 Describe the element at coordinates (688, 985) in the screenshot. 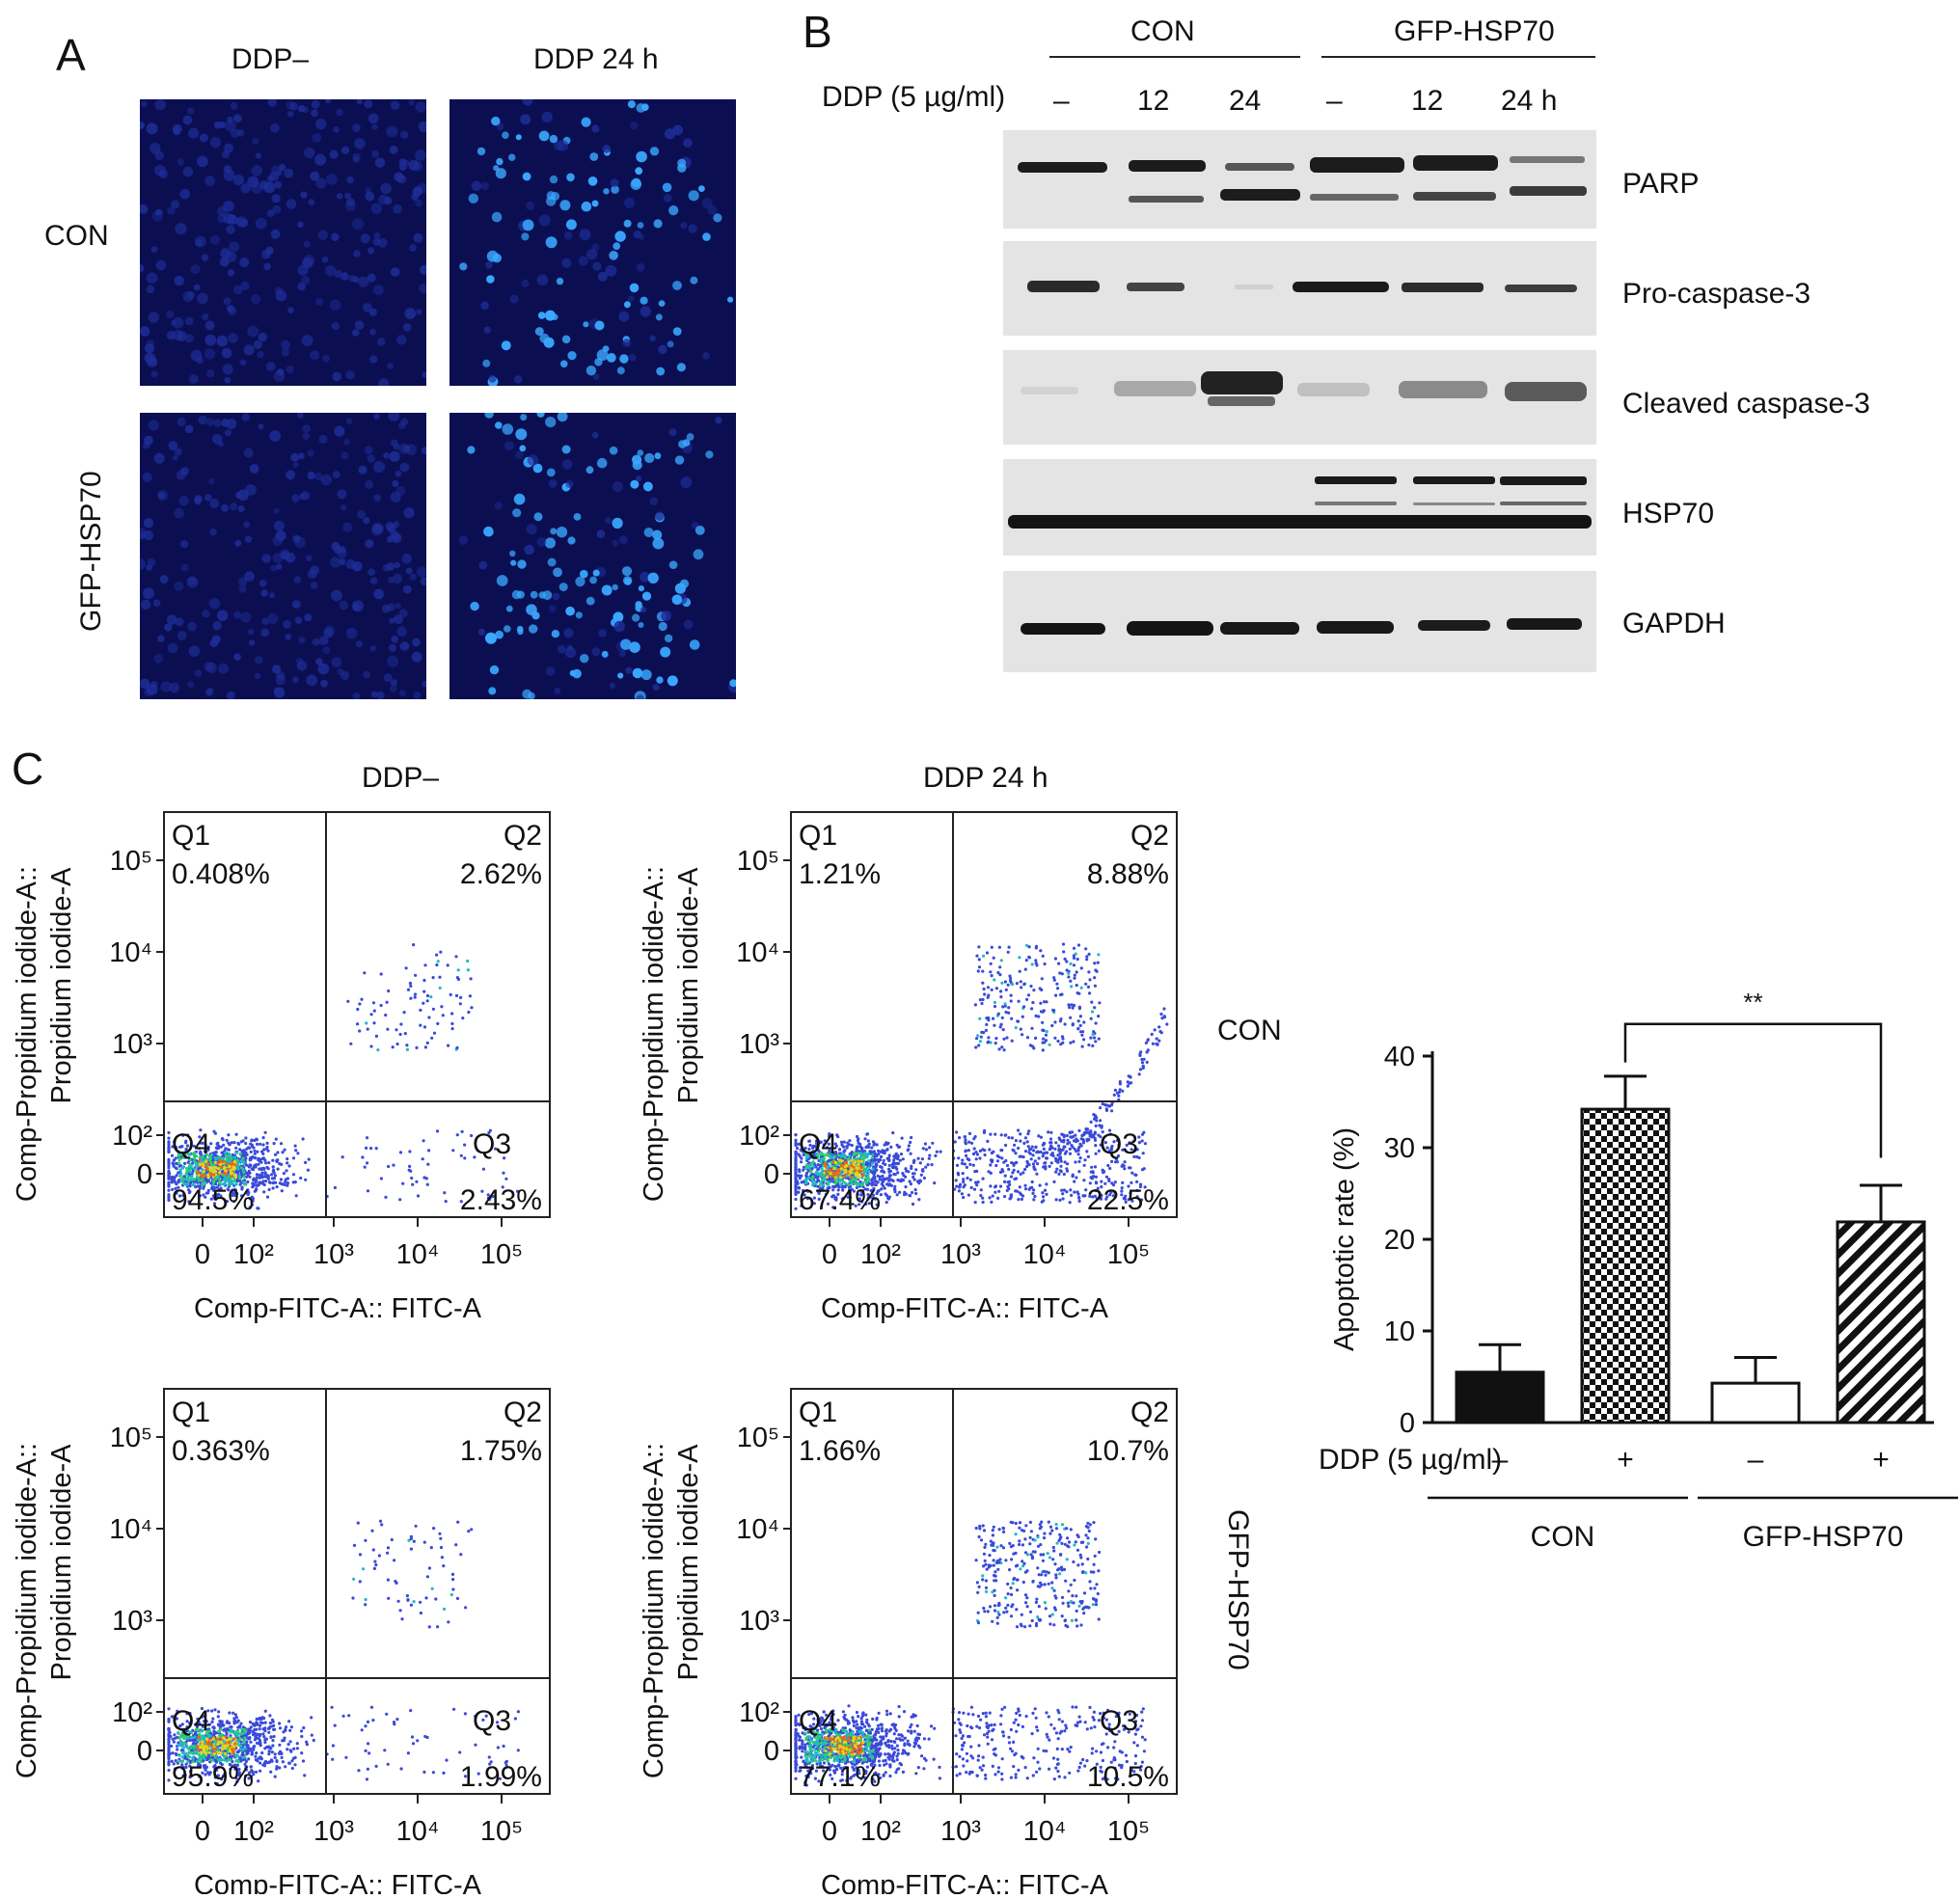

I see `y-axis-title-line2: Propidium iodide-A` at that location.